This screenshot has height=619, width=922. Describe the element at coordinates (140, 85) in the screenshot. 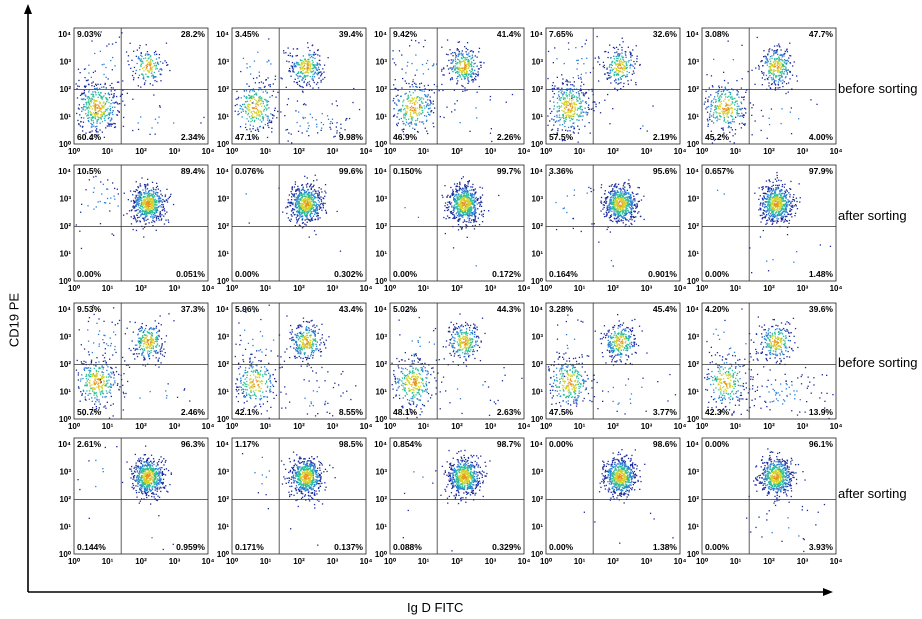

I see `event-dots` at that location.